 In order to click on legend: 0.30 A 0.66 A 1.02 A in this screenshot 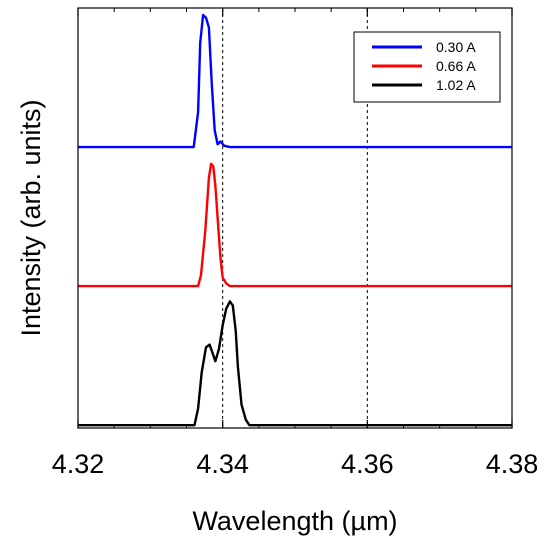, I will do `click(427, 67)`.